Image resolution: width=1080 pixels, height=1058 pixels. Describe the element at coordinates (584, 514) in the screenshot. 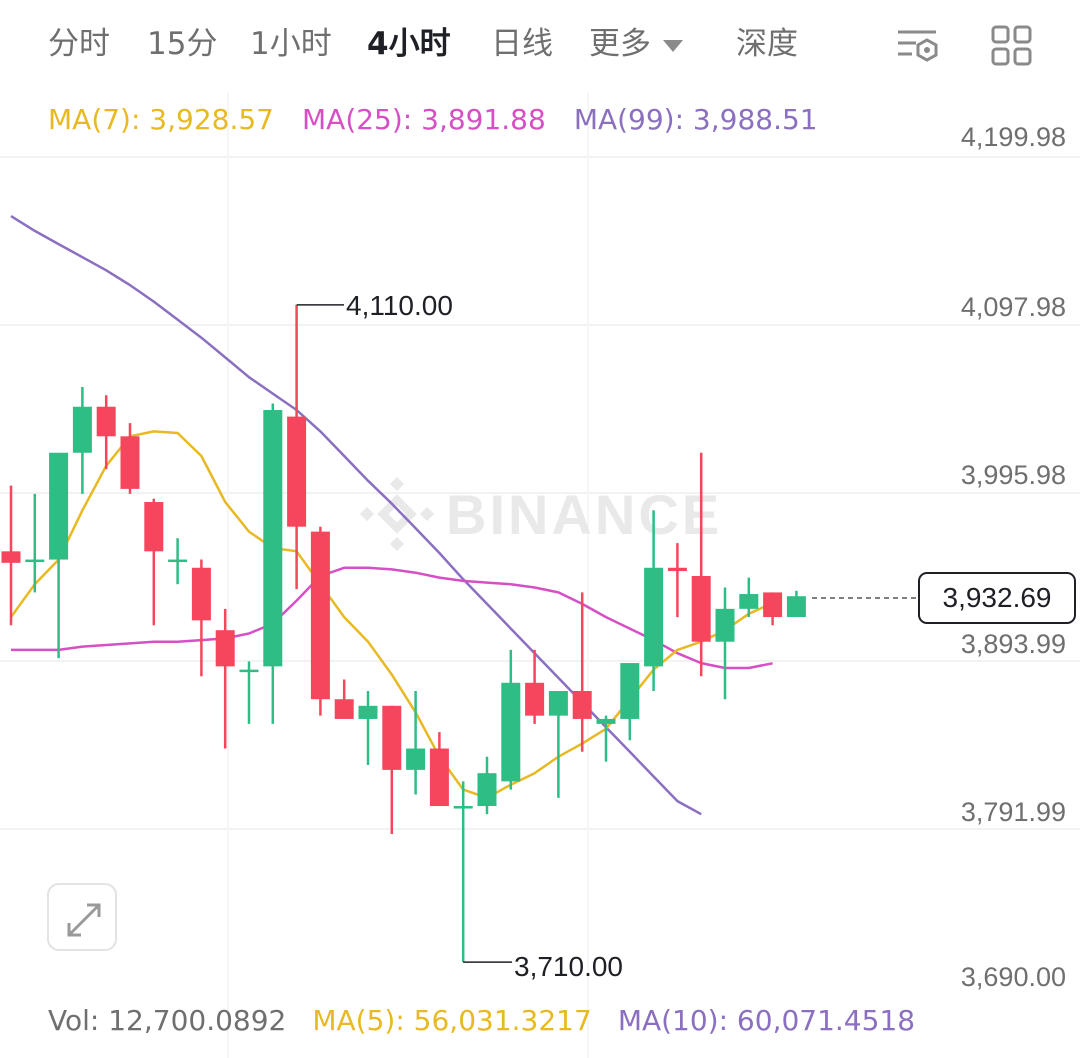

I see `watermark-text: BINANCE` at that location.